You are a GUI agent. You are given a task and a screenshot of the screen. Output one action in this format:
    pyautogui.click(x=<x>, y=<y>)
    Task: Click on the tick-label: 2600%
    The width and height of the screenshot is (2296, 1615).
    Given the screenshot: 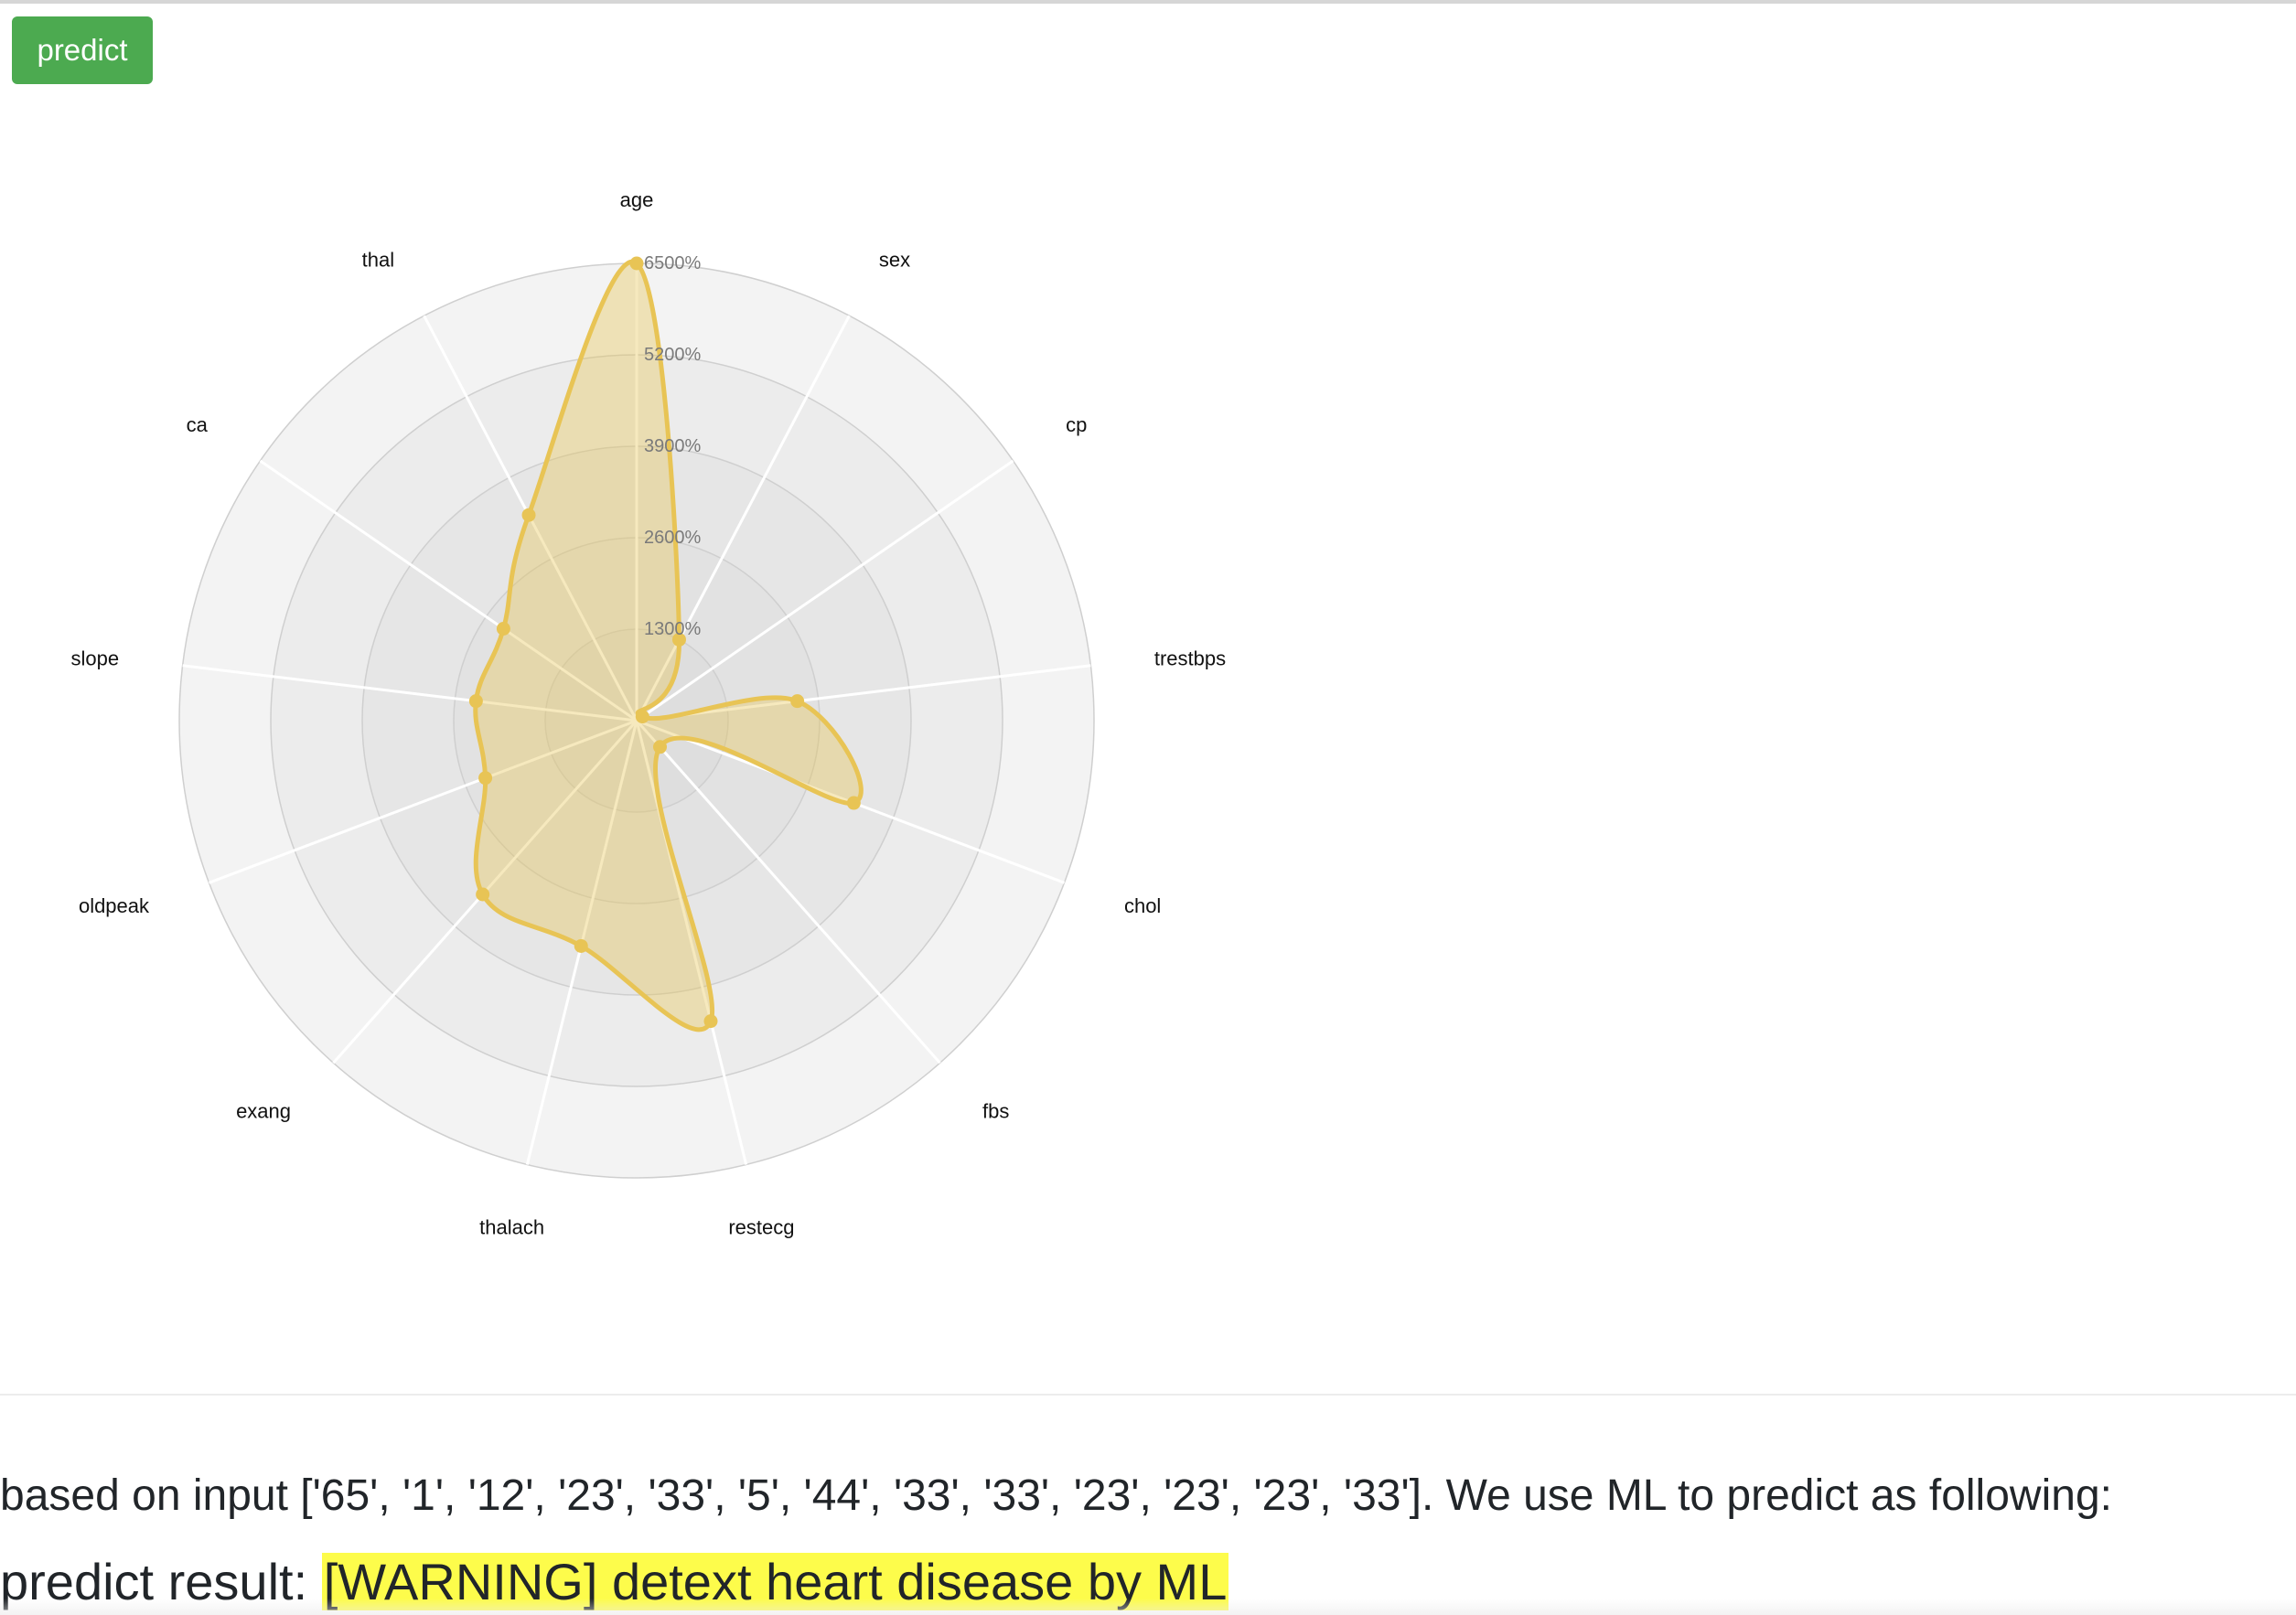 What is the action you would take?
    pyautogui.click(x=672, y=538)
    